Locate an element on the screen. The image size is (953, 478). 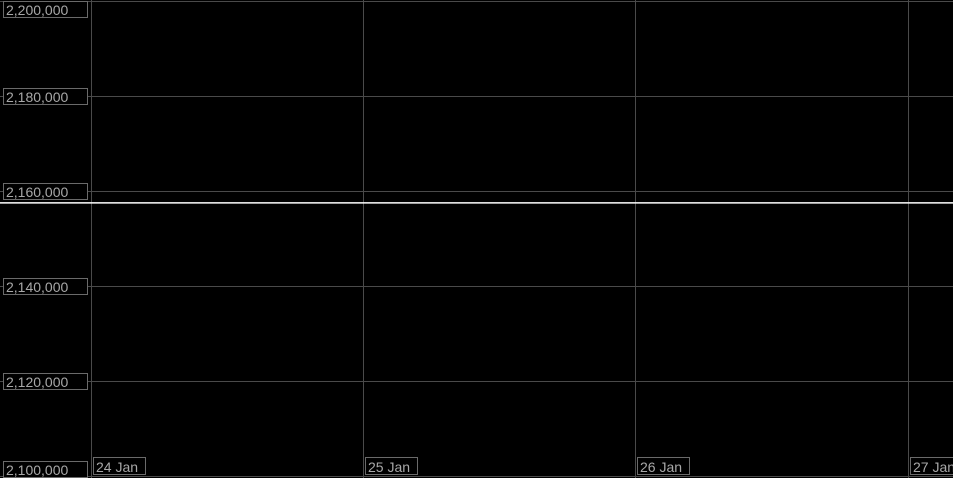
y-tick-label: 2,120,000 is located at coordinates (37, 382).